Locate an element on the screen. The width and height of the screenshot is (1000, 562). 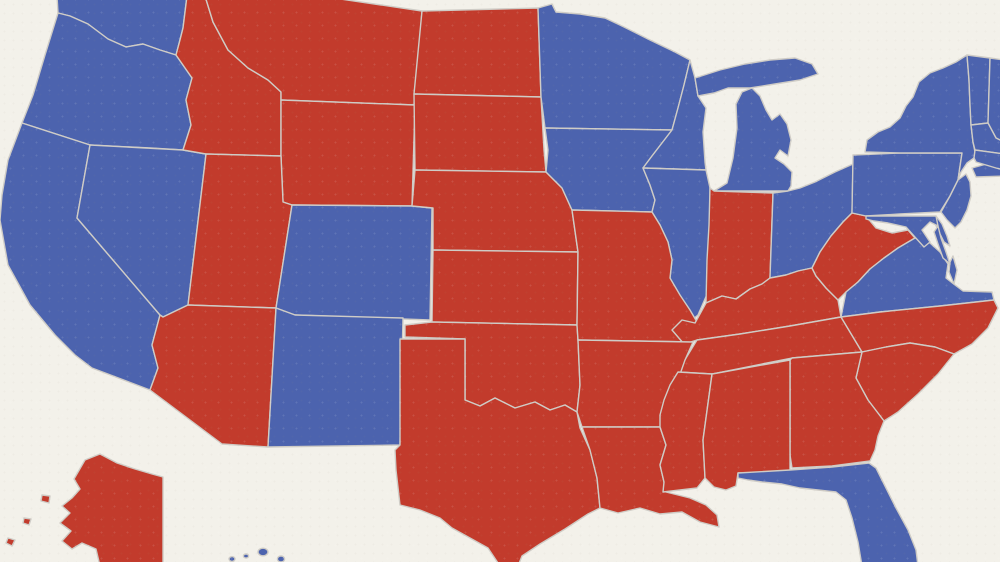
state-sd is located at coordinates (480, 133).